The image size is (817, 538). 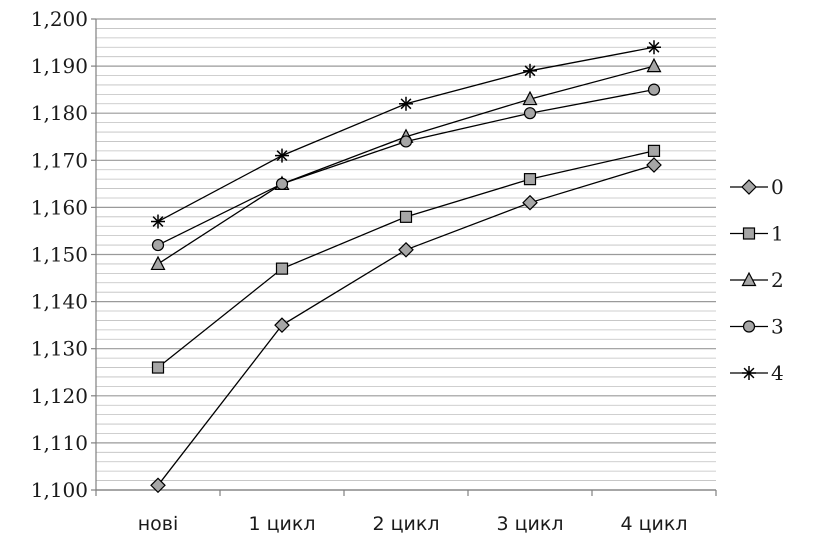 I want to click on legend-item: 2, so click(x=757, y=280).